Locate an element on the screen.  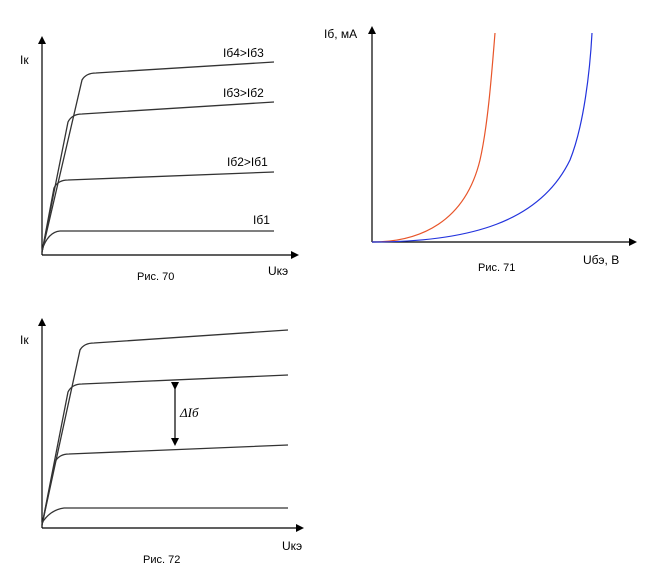
fig70-curve-ib3 is located at coordinates (158, 177).